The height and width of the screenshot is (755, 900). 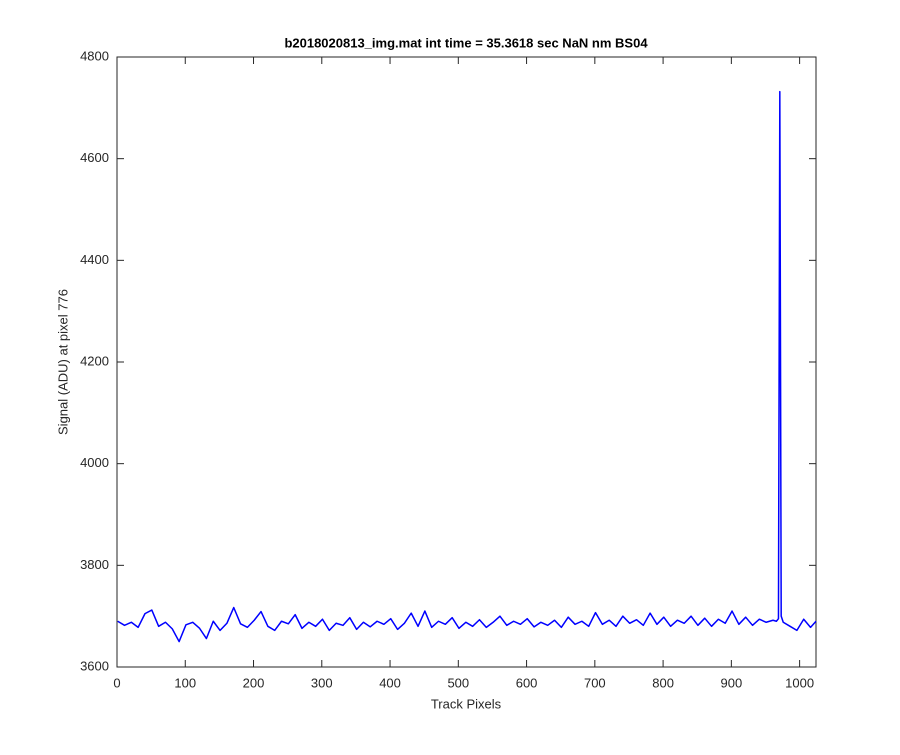 I want to click on y-tick-label: 4400, so click(x=94, y=259).